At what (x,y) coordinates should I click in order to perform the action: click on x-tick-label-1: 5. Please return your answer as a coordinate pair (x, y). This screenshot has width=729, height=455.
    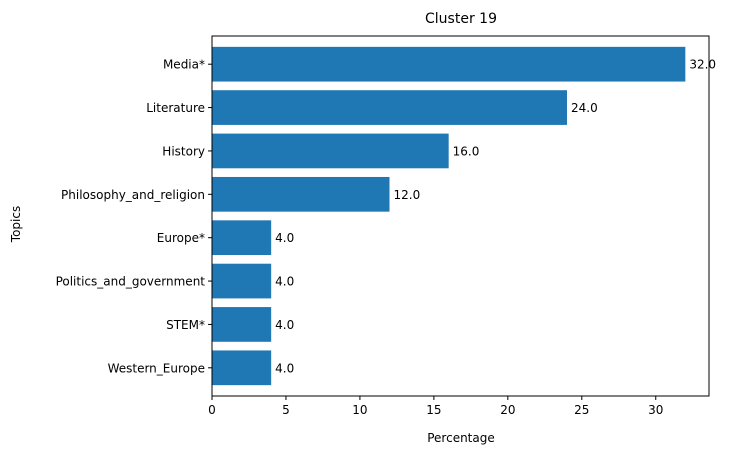
    Looking at the image, I should click on (286, 410).